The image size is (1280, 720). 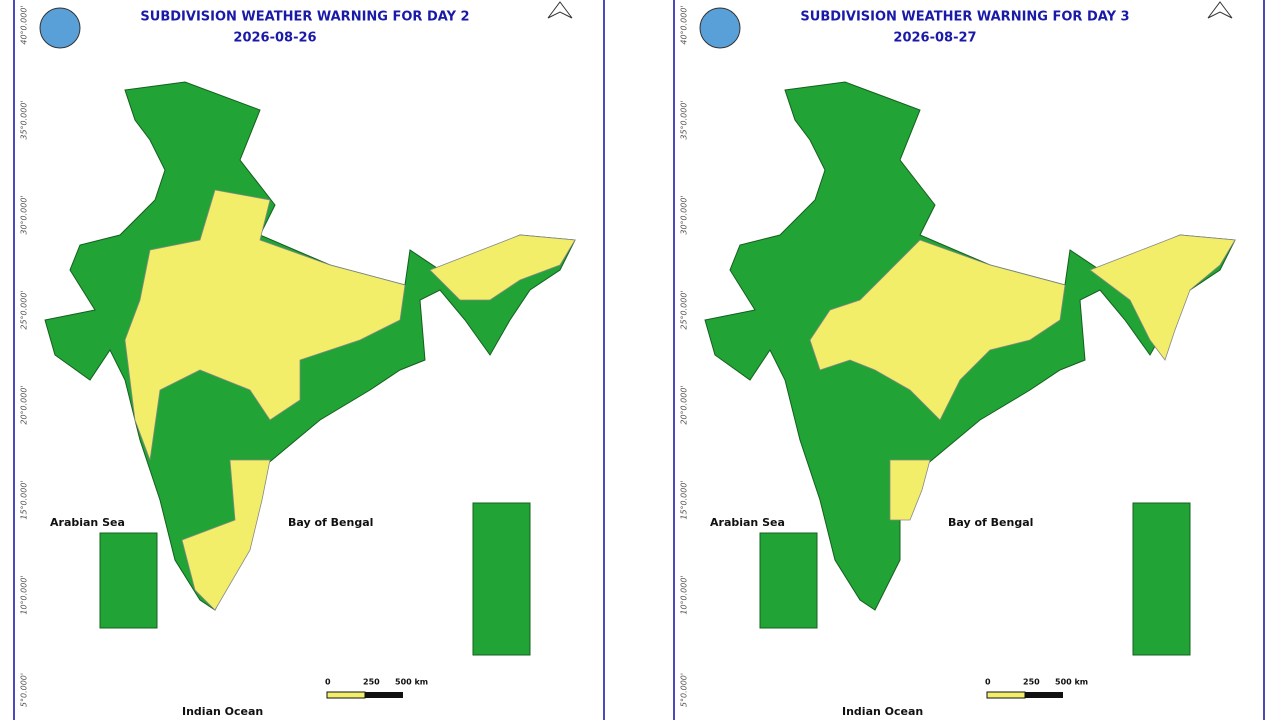 What do you see at coordinates (964, 17) in the screenshot?
I see `map-title: SUBDIVISION WEATHER WARNING FOR DAY 3` at bounding box center [964, 17].